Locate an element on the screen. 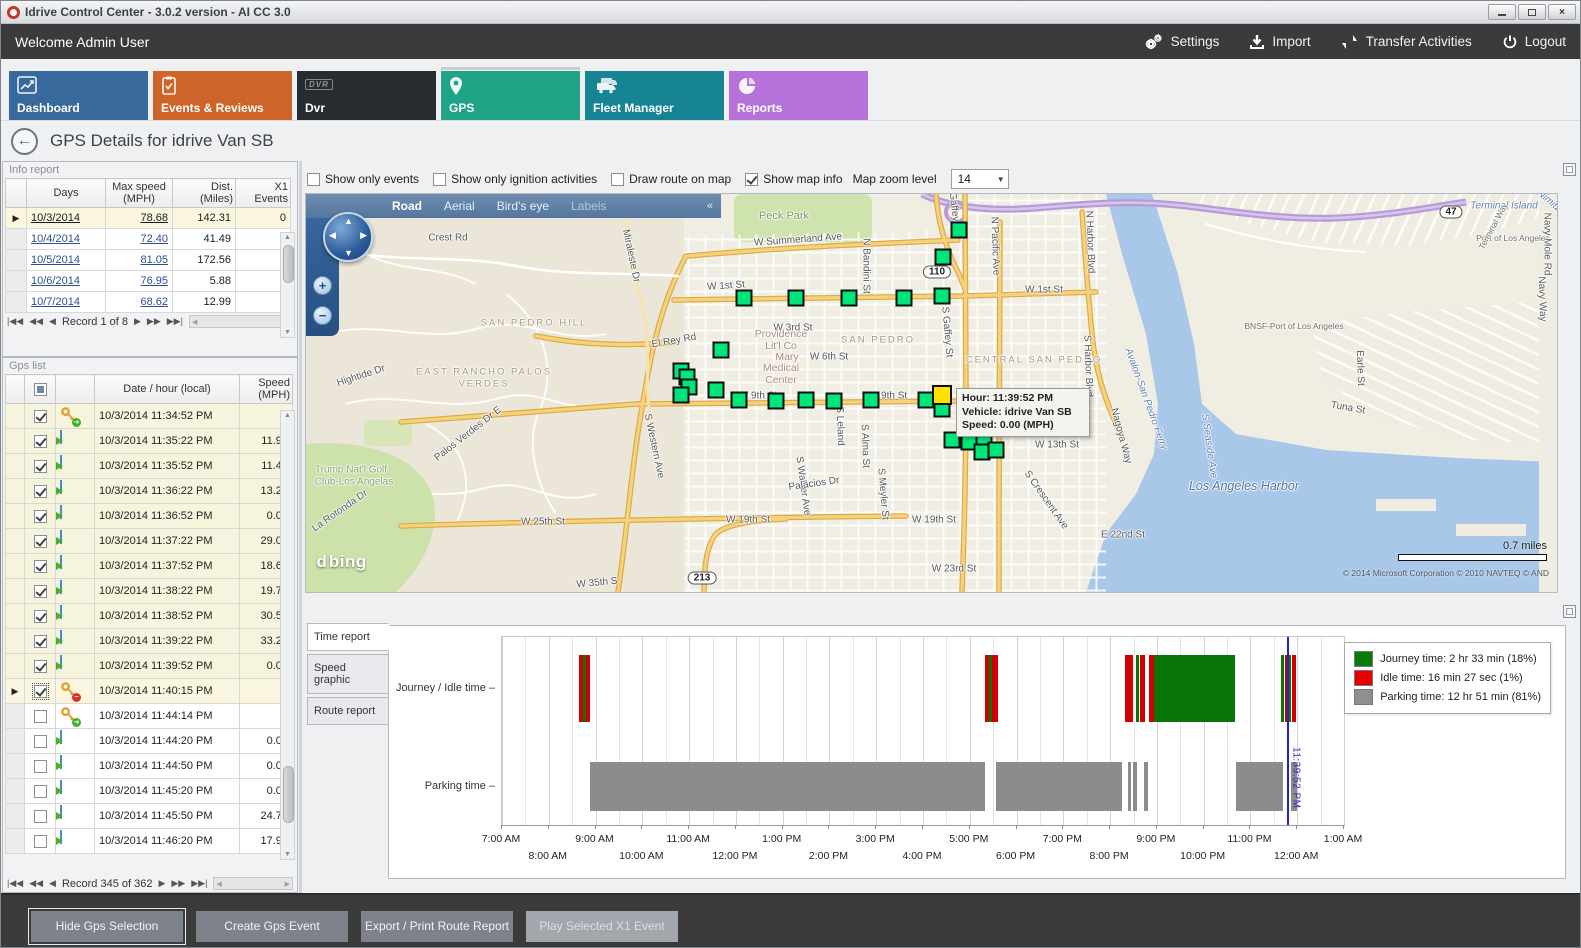 This screenshot has width=1581, height=948. topbar-action-logout: Logout is located at coordinates (1534, 42).